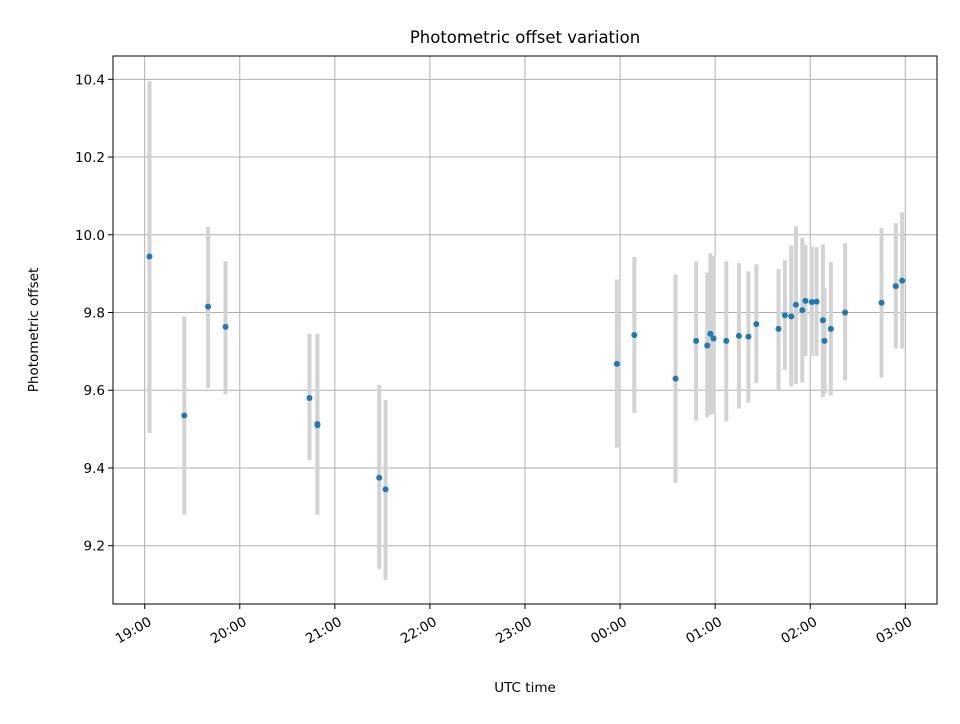 The width and height of the screenshot is (960, 724). What do you see at coordinates (609, 630) in the screenshot?
I see `x-tick-label: 00:00` at bounding box center [609, 630].